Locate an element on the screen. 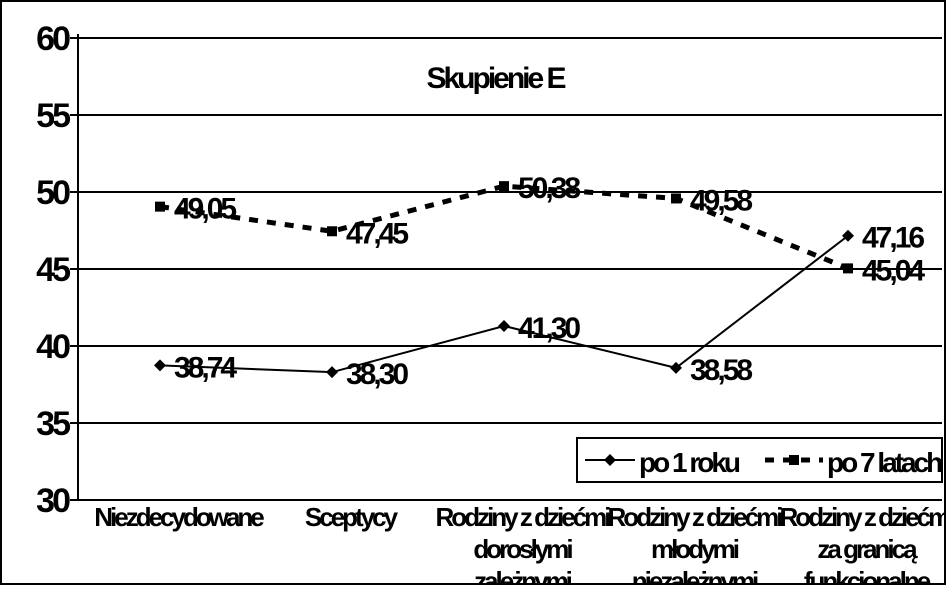  data-label: 49,05 is located at coordinates (205, 209).